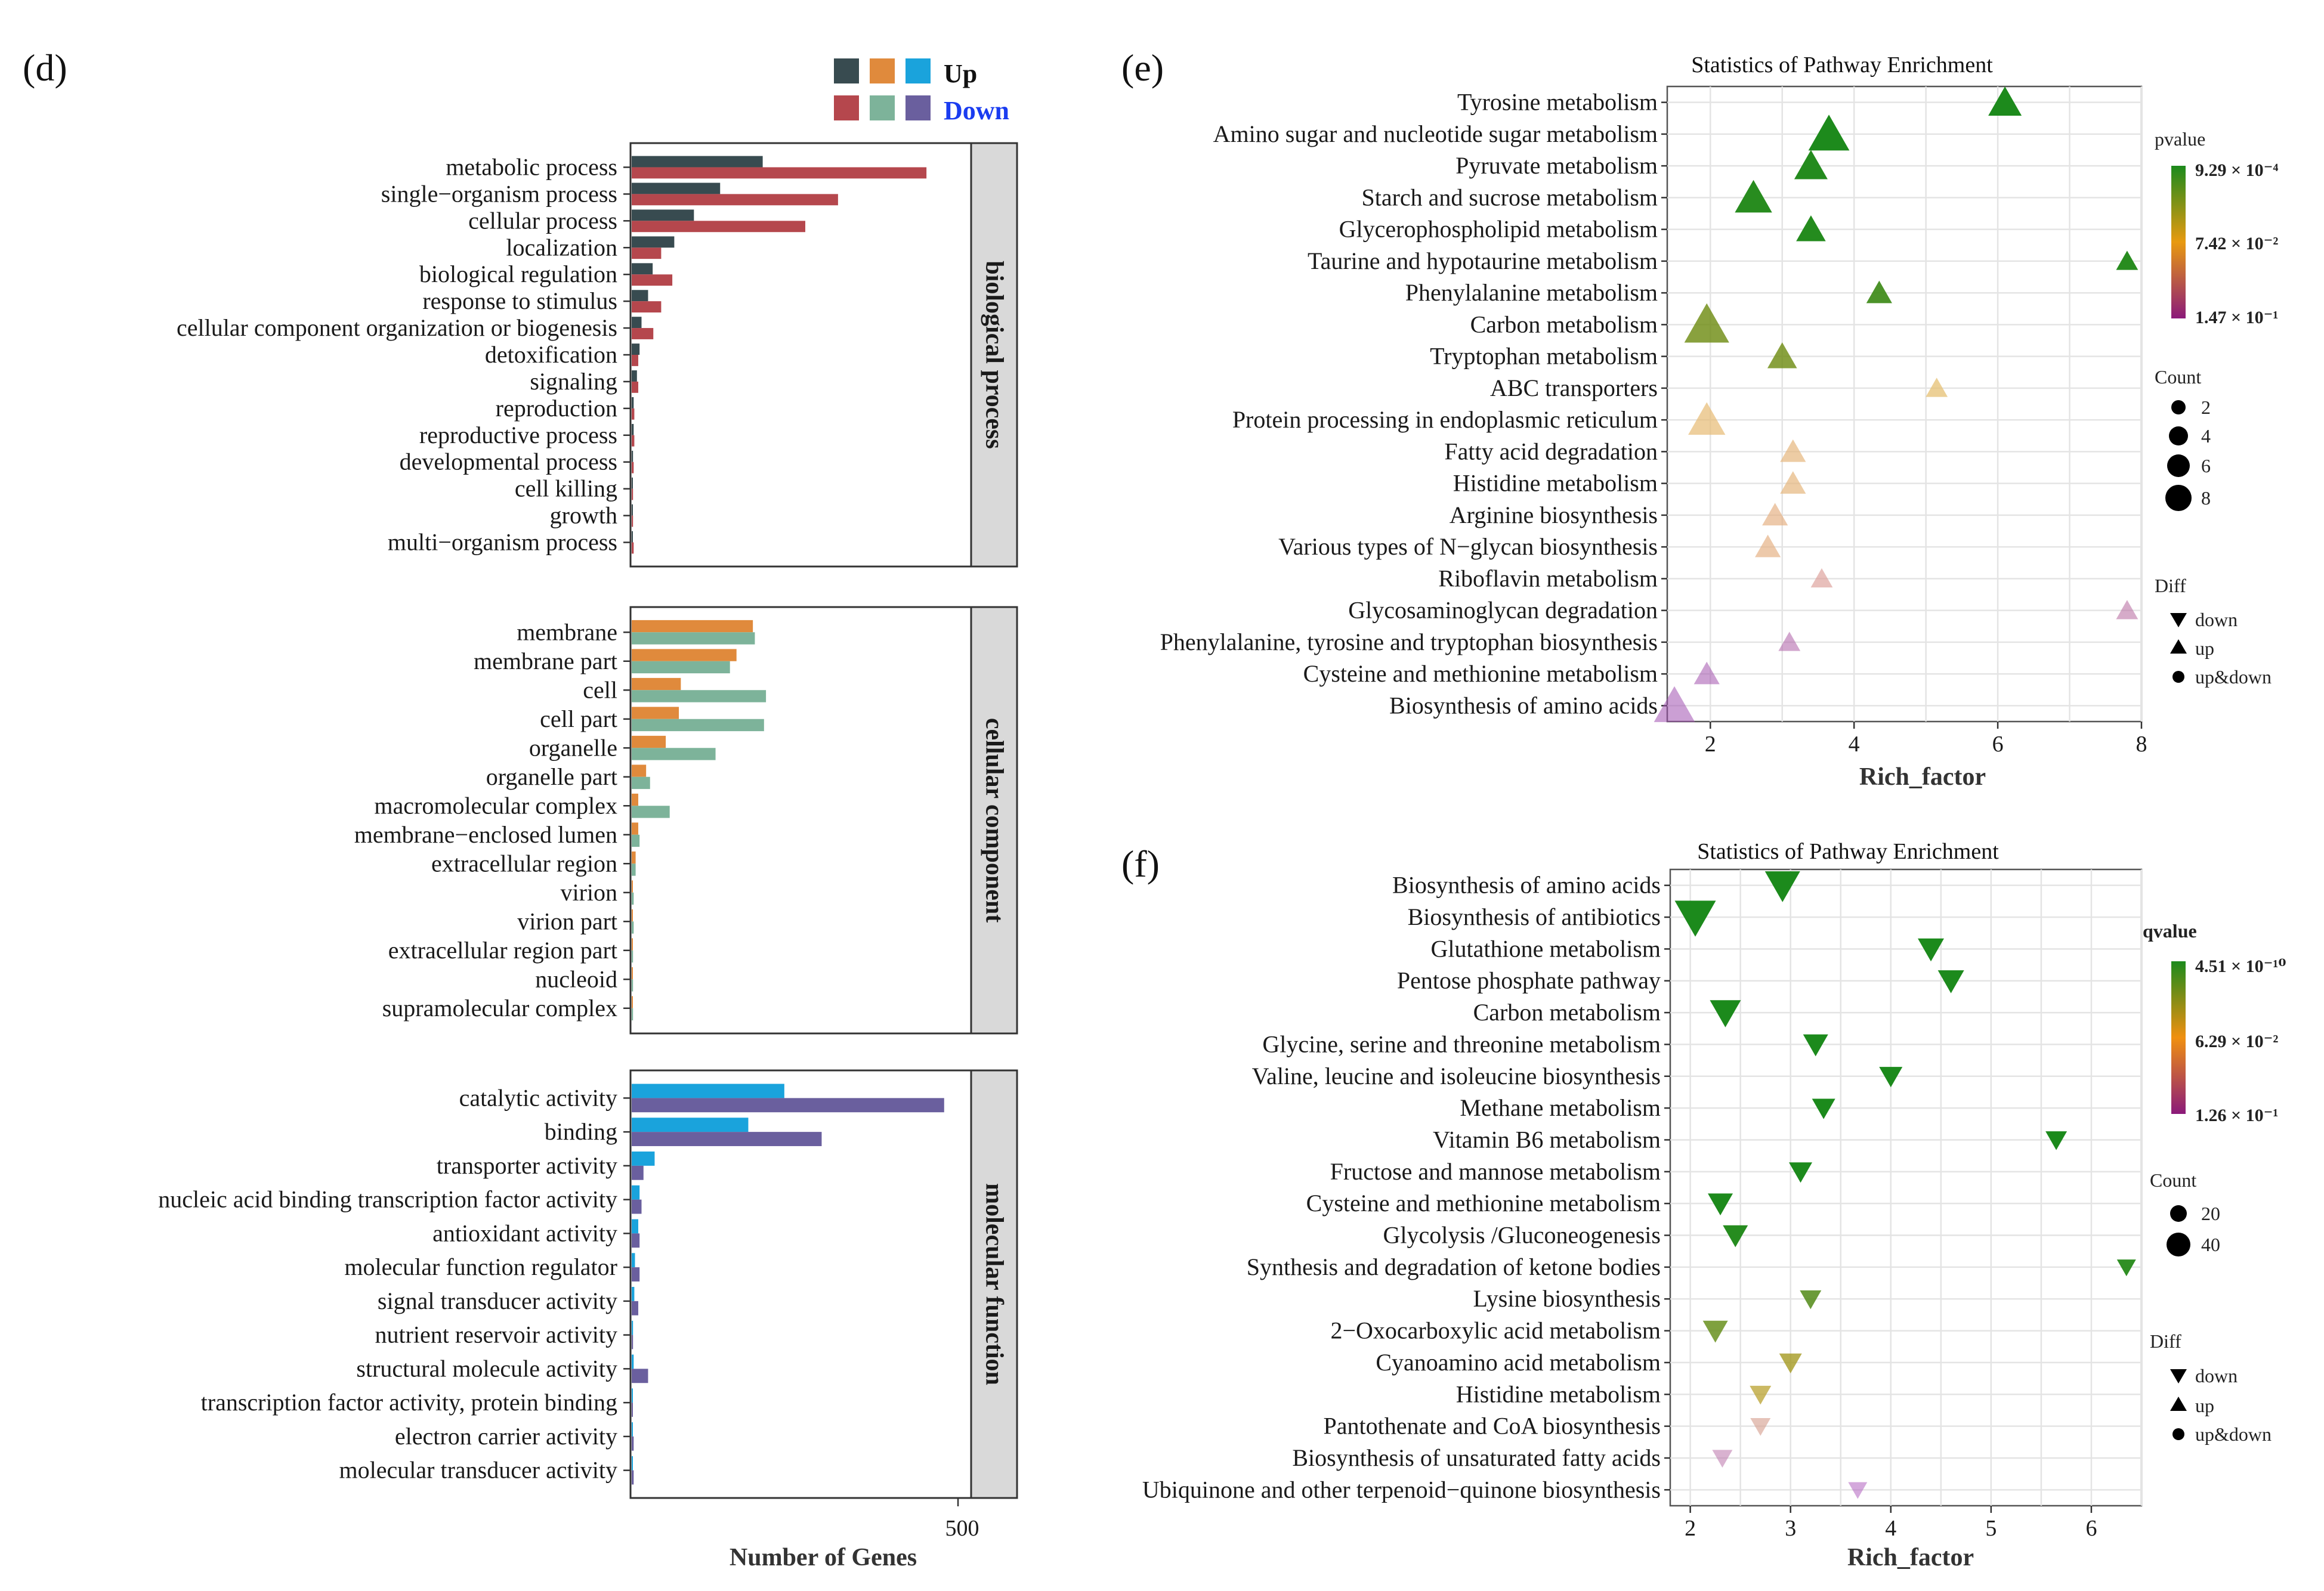 This screenshot has height=1591, width=2324. I want to click on y-tick-label-organelle-part: organelle part, so click(551, 777).